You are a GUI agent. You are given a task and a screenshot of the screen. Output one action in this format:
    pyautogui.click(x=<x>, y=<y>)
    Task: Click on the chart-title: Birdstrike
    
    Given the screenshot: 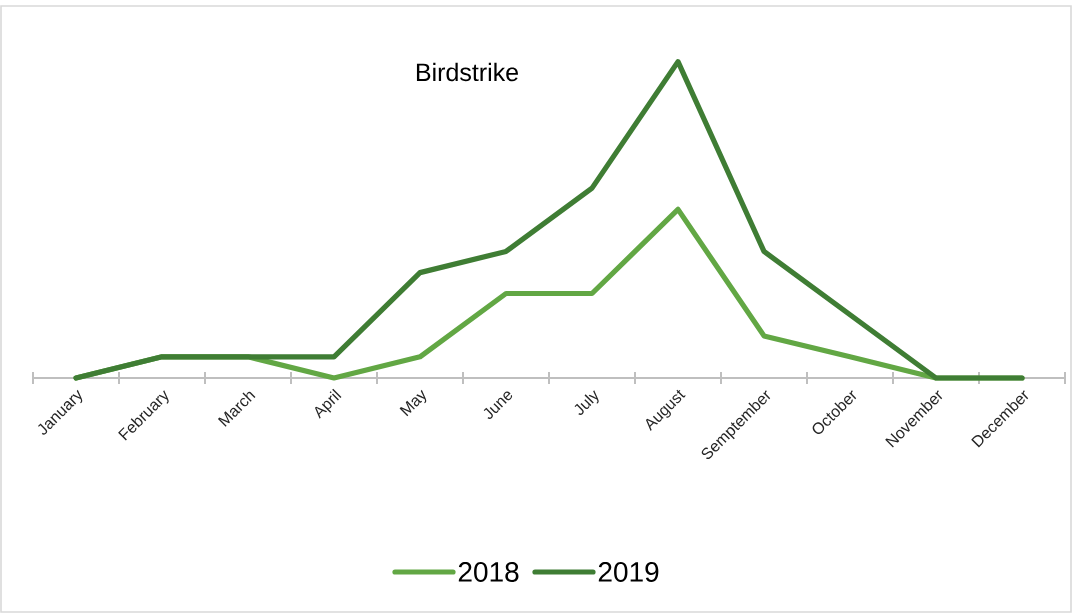 What is the action you would take?
    pyautogui.click(x=467, y=72)
    